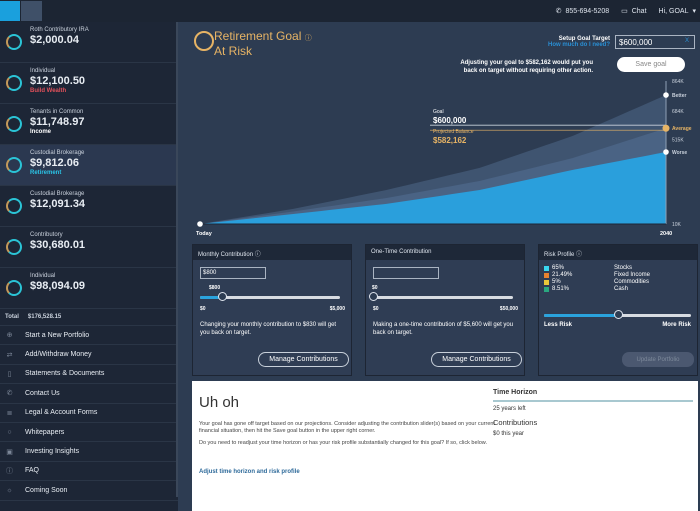 This screenshot has height=511, width=700. I want to click on account-name: Contributory, so click(46, 235).